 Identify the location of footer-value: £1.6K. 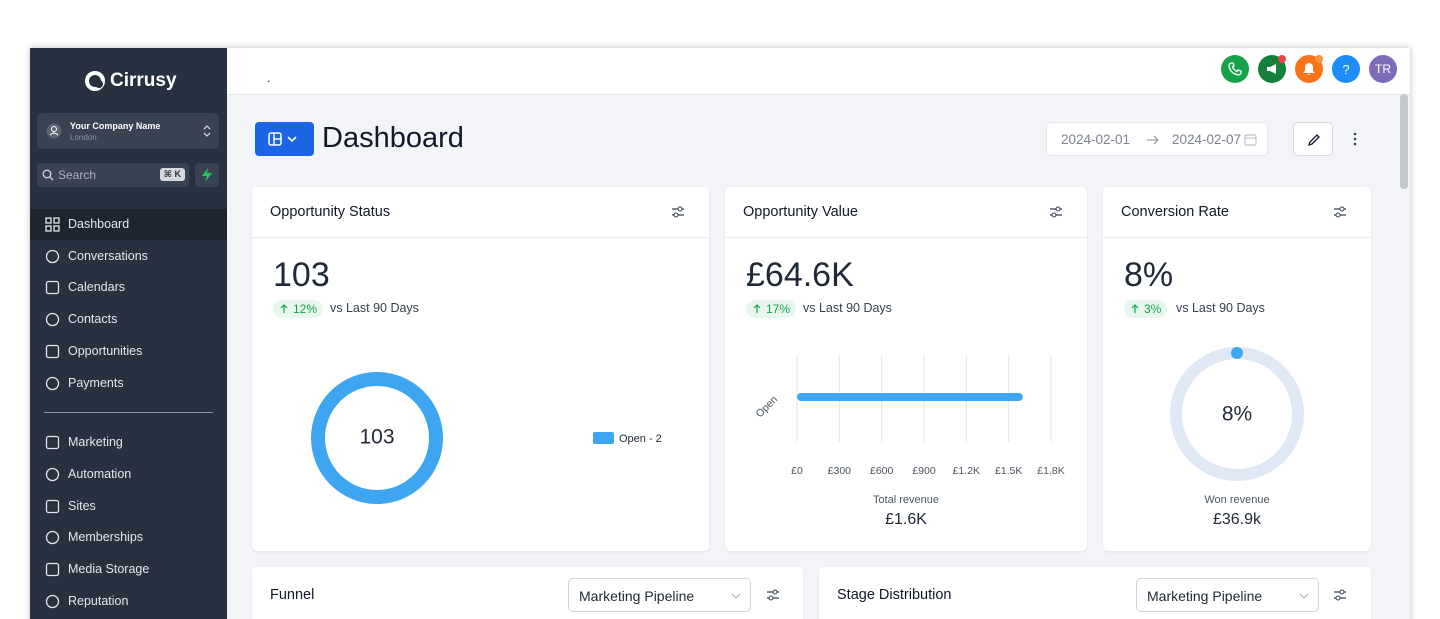
(906, 519).